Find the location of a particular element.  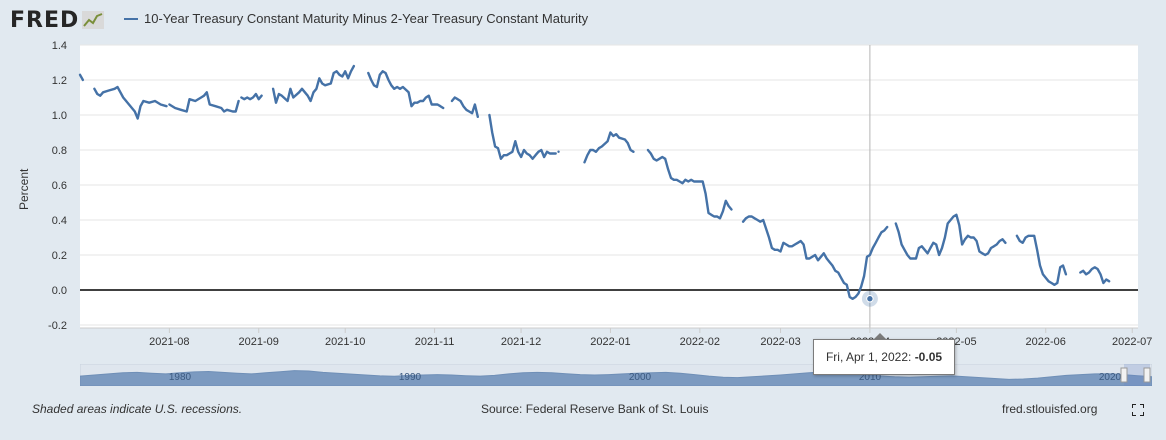

x-tick-label: 2021-08 is located at coordinates (169, 342).